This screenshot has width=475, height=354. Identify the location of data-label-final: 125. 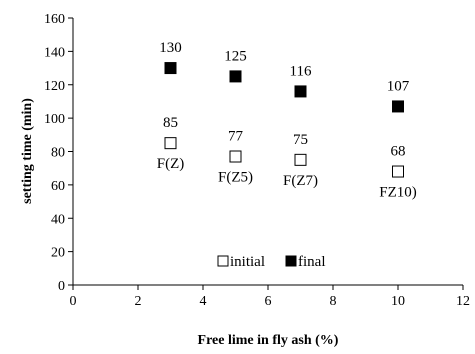
(235, 56).